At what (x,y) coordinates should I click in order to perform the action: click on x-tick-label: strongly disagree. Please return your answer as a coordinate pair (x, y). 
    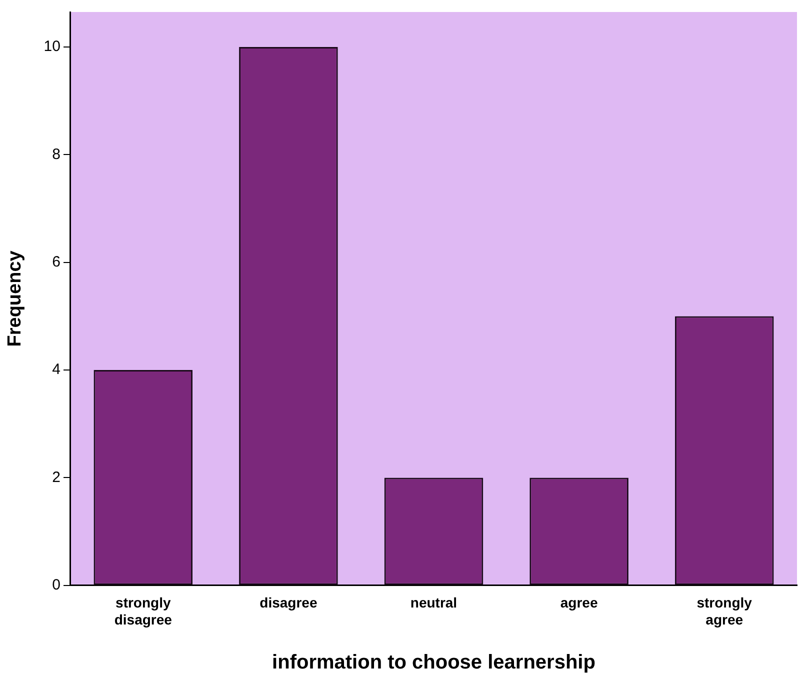
    Looking at the image, I should click on (143, 611).